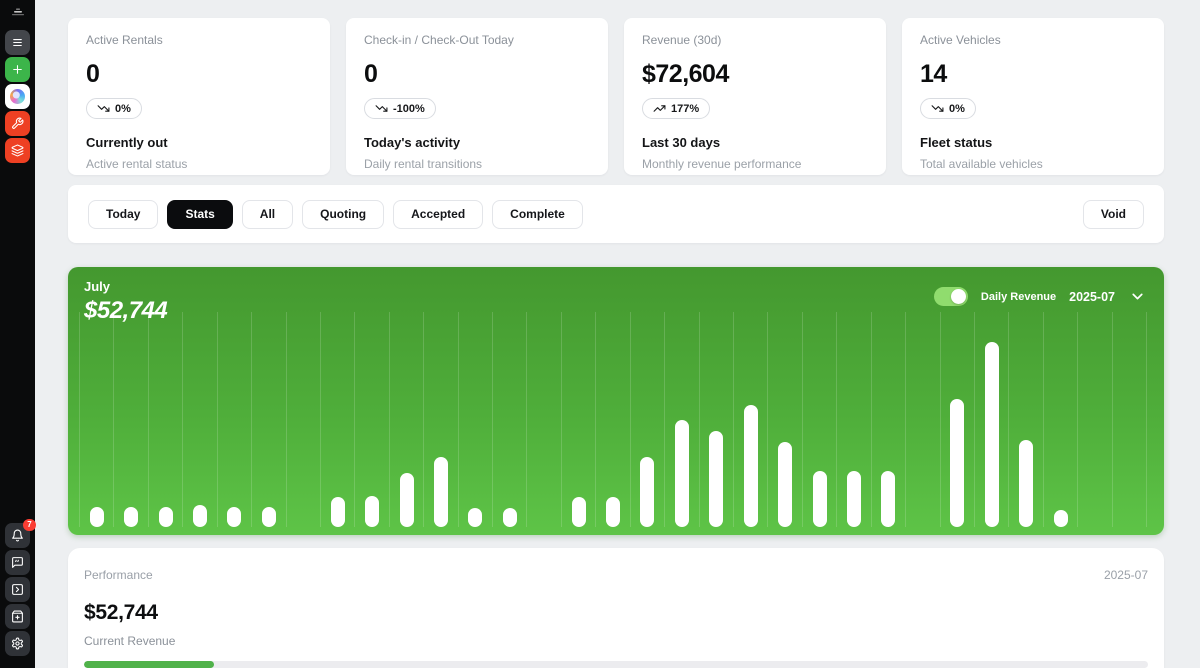  I want to click on filter-buttons: Today Stats All Quoting Accepted Complete, so click(335, 214).